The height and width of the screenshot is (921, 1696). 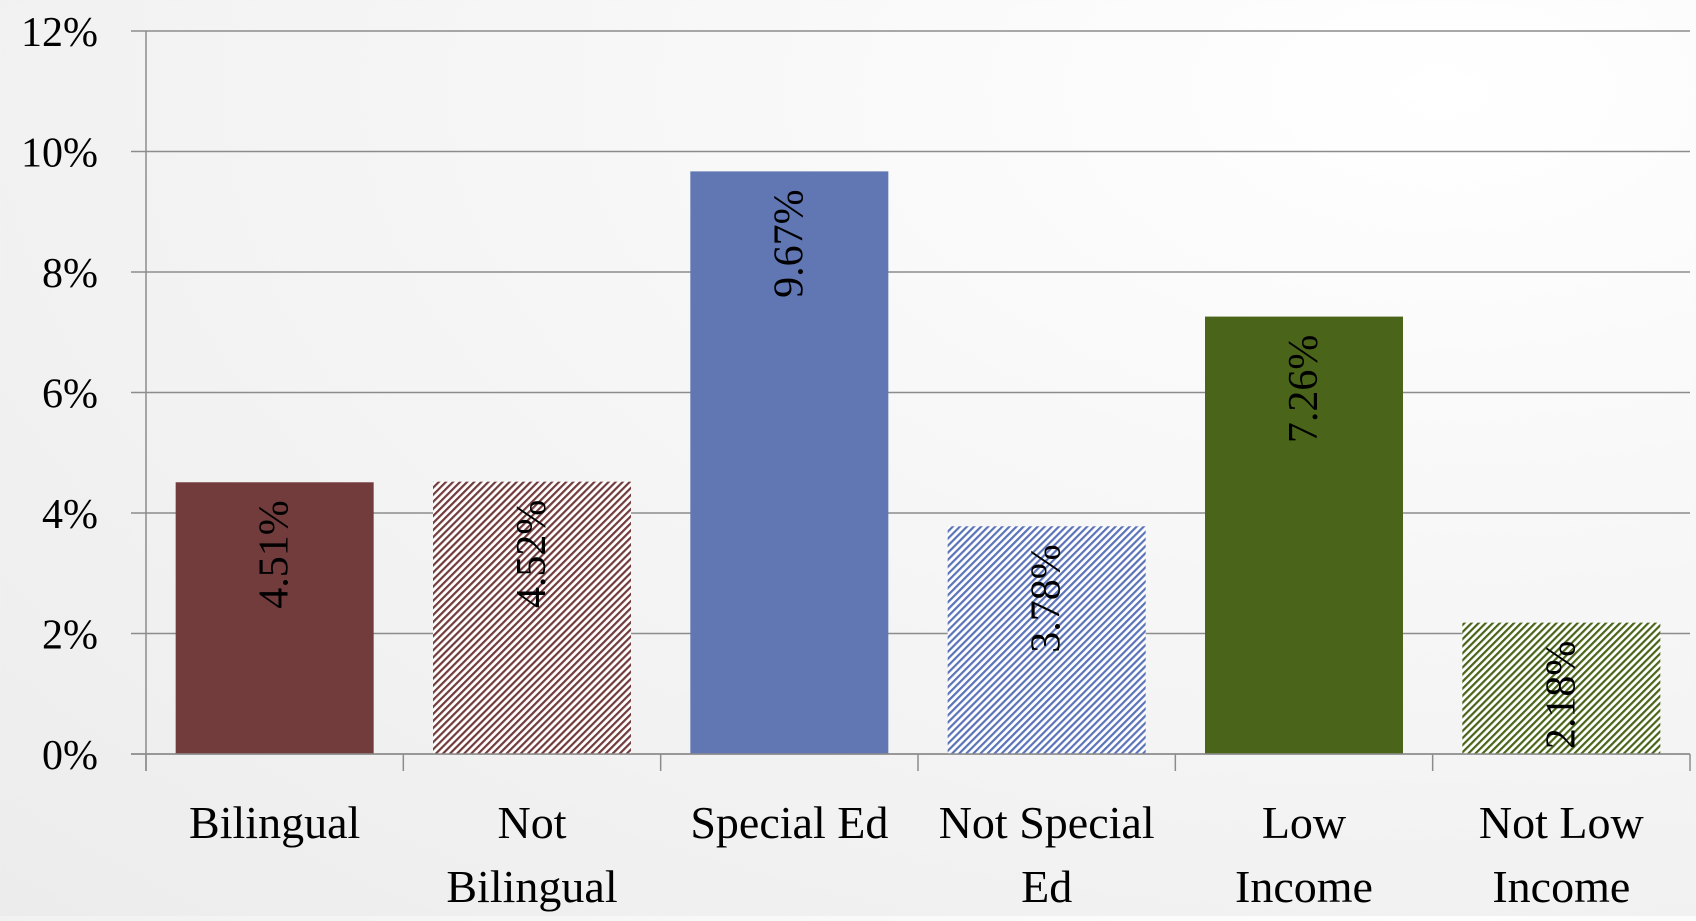 I want to click on x-category-label: Bilingual, so click(x=274, y=822).